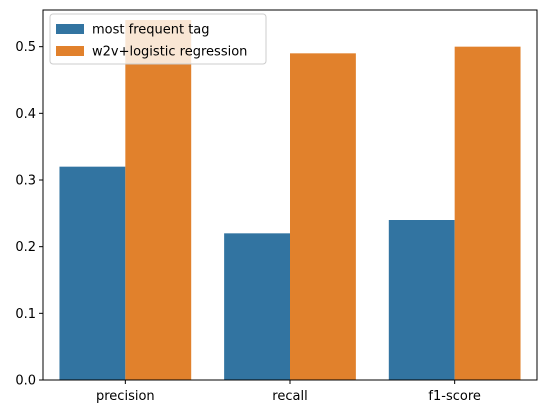  I want to click on legend-box, so click(158, 39).